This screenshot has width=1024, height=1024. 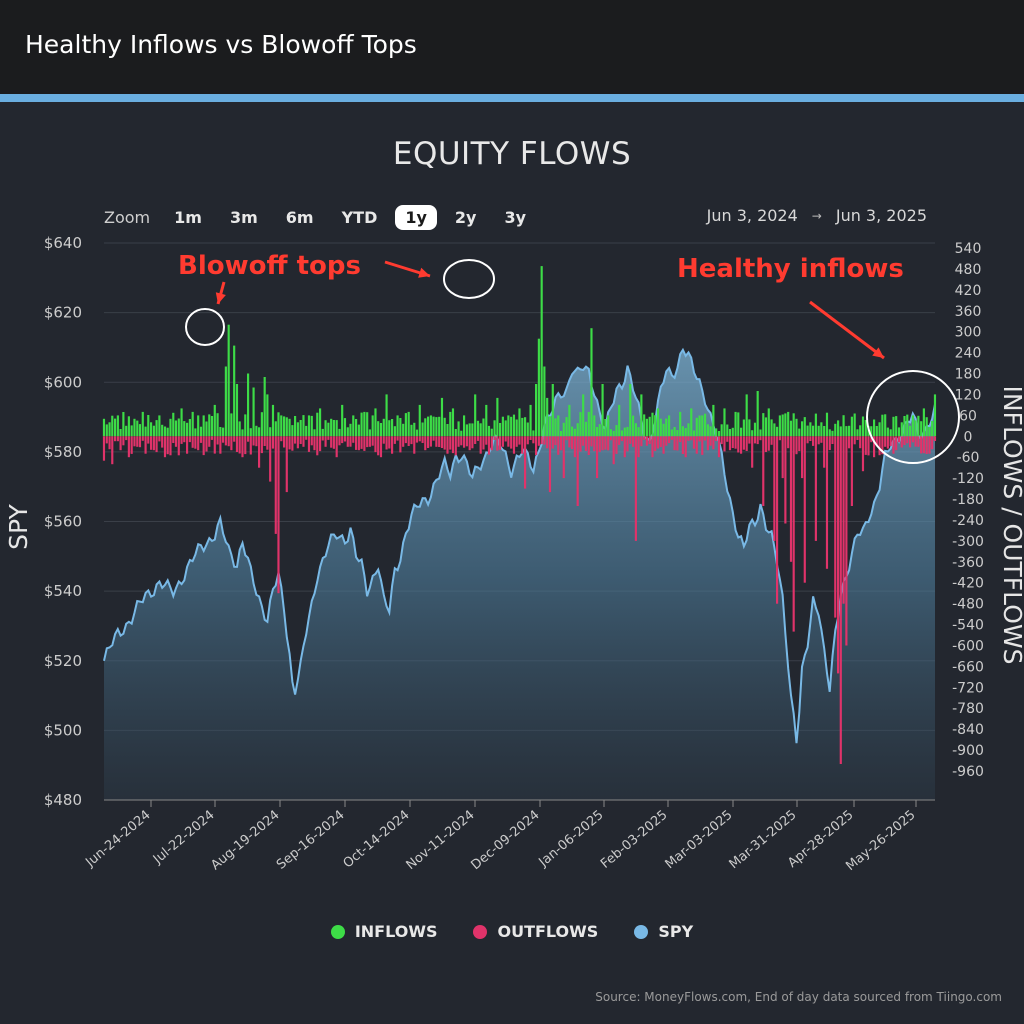 What do you see at coordinates (383, 931) in the screenshot?
I see `legend-inflows: INFLOWS` at bounding box center [383, 931].